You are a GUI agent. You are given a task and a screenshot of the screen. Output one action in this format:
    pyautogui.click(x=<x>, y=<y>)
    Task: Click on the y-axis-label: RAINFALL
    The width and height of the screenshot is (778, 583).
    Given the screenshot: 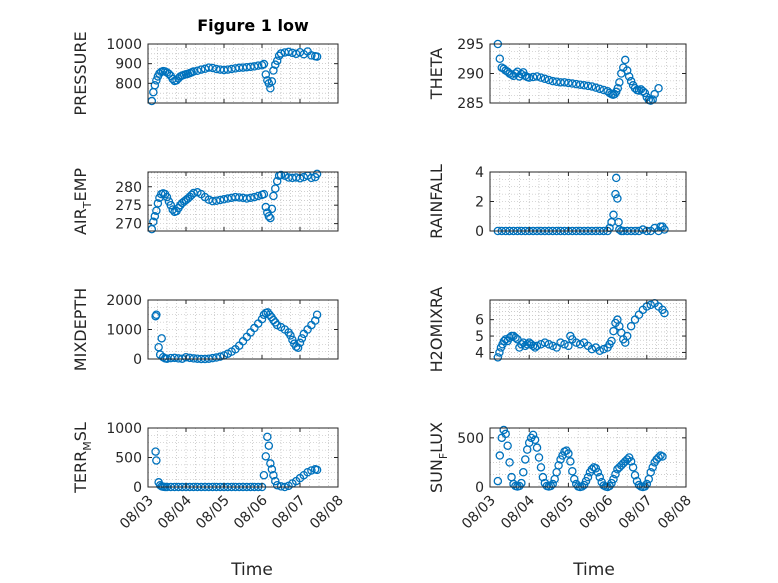 What is the action you would take?
    pyautogui.click(x=436, y=201)
    